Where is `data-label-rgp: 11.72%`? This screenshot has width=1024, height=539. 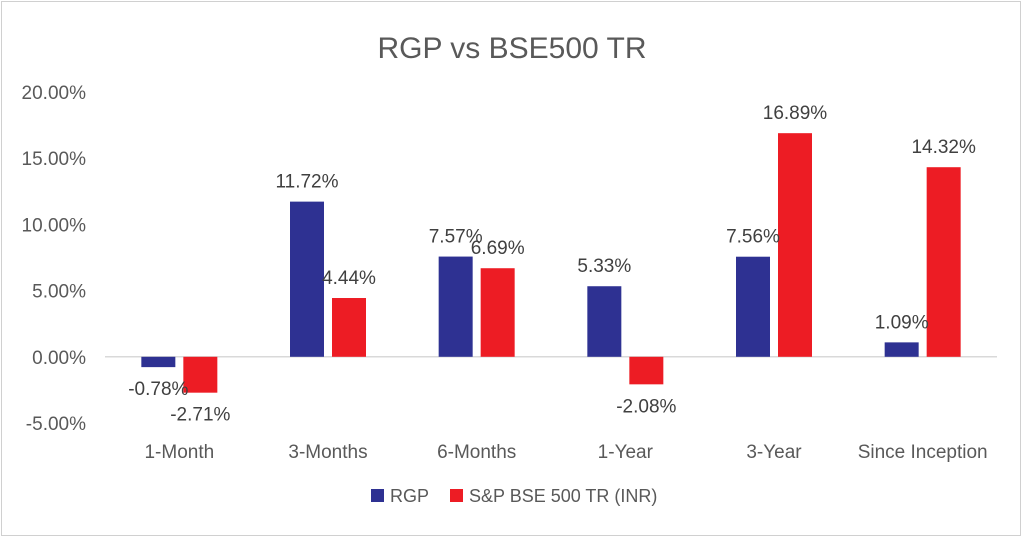 data-label-rgp: 11.72% is located at coordinates (306, 182).